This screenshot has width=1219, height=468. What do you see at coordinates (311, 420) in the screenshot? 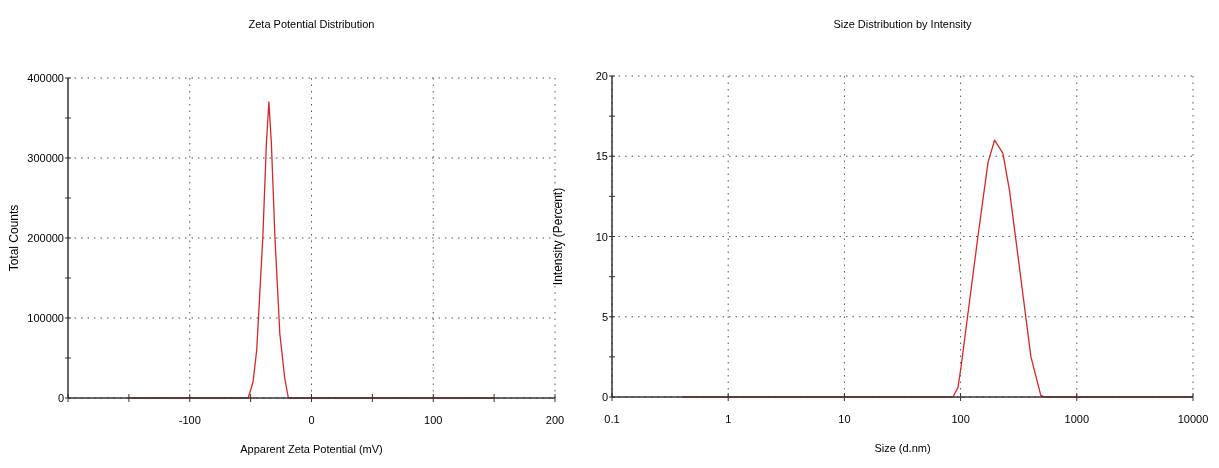
I see `x-tick-label: 0` at bounding box center [311, 420].